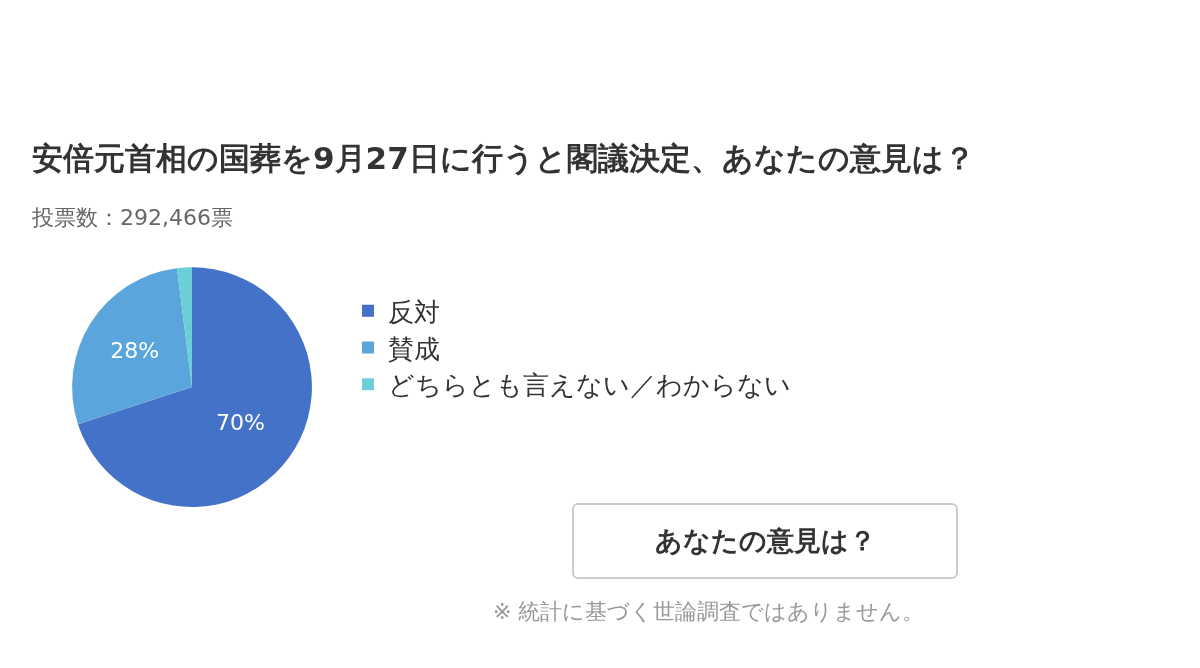 This screenshot has width=1200, height=668. I want to click on legend-label: 反対, so click(414, 311).